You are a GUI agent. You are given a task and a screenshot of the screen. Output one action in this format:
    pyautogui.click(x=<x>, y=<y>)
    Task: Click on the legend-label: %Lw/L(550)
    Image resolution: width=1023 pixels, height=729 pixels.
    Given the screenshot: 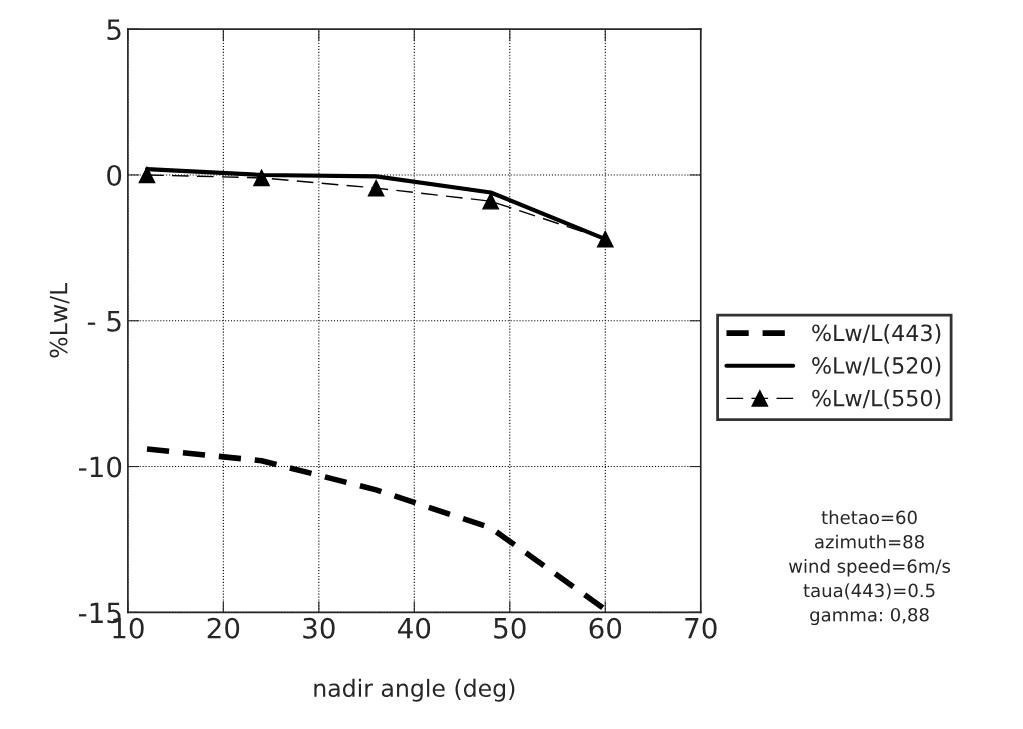 What is the action you would take?
    pyautogui.click(x=876, y=399)
    